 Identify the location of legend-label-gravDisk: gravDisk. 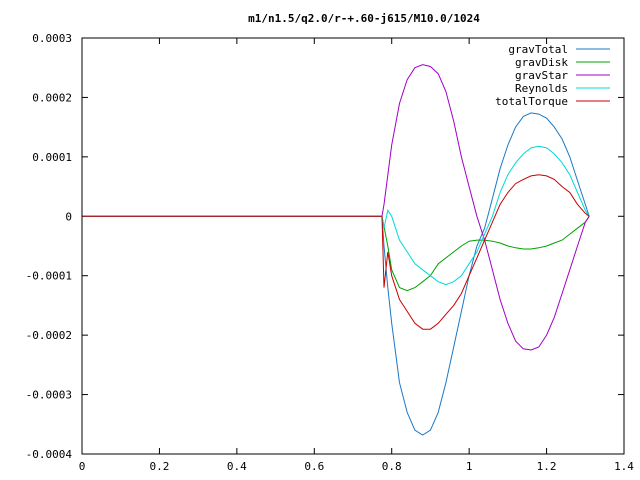
(541, 62).